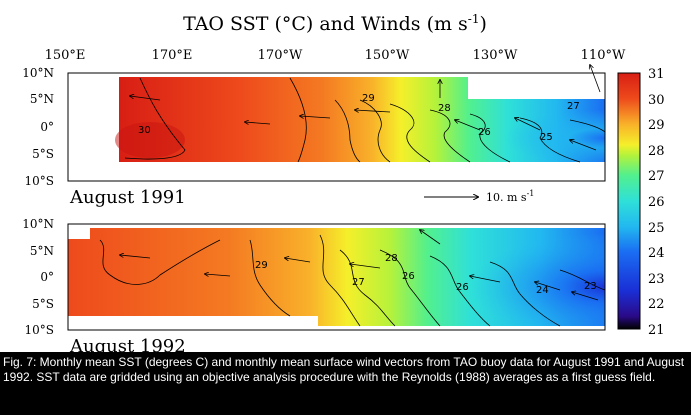 This screenshot has height=415, width=691. What do you see at coordinates (656, 228) in the screenshot?
I see `colorbar-tick-label: 25` at bounding box center [656, 228].